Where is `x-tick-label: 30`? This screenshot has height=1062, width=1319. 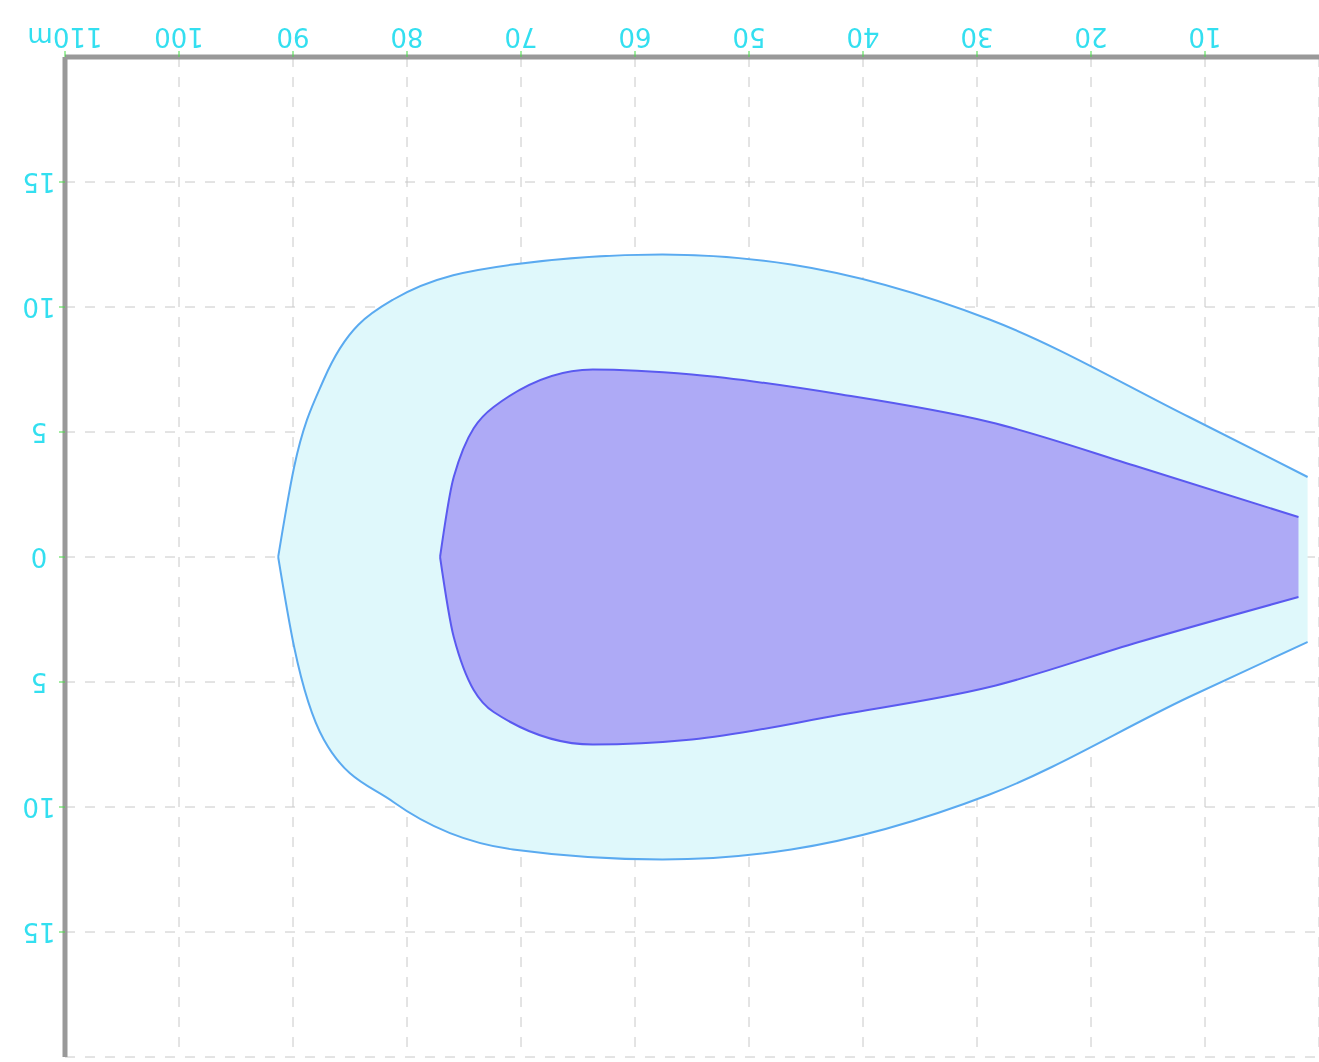 x-tick-label: 30 is located at coordinates (977, 37).